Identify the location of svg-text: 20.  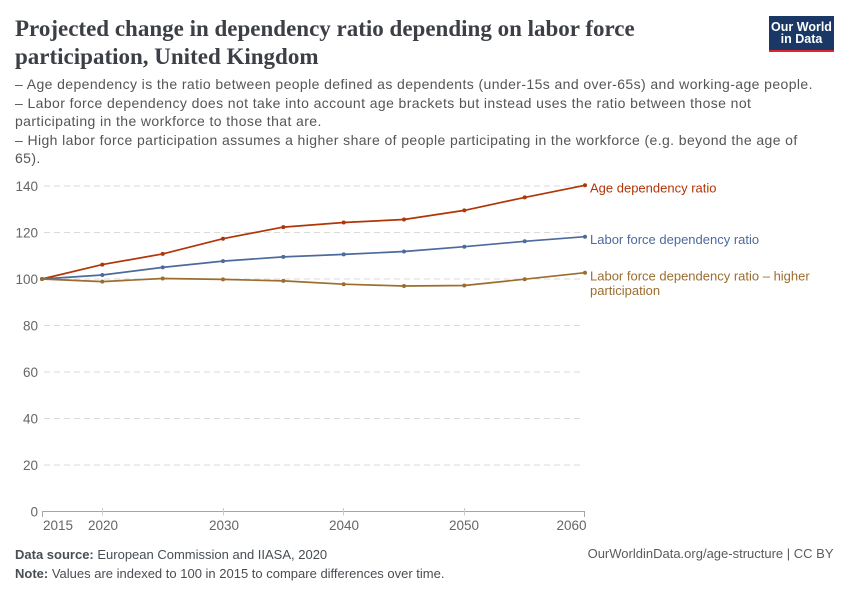
(30, 465).